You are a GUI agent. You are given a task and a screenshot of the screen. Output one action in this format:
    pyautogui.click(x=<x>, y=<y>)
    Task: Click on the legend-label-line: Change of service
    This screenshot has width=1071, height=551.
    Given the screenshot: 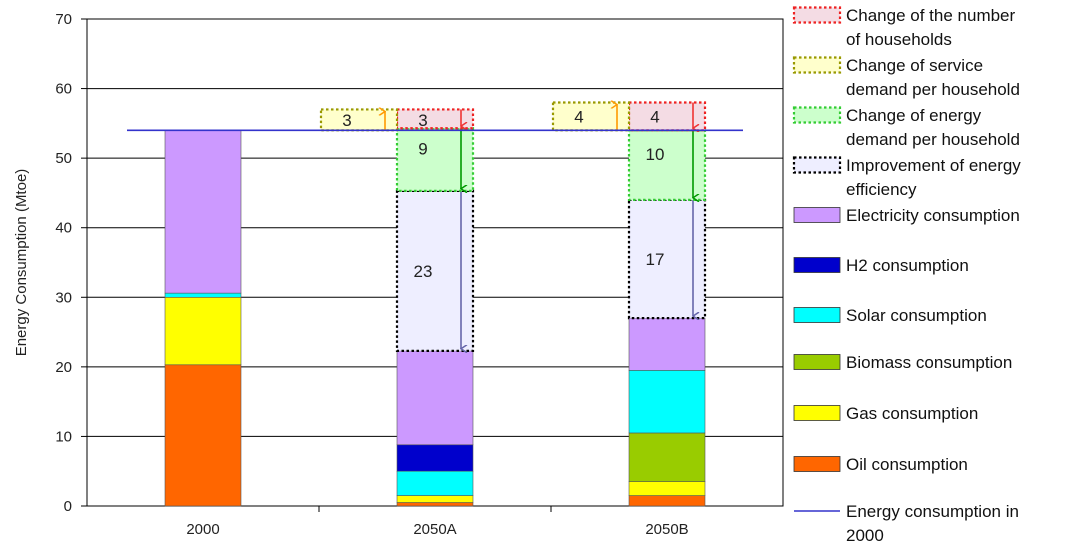 What is the action you would take?
    pyautogui.click(x=914, y=65)
    